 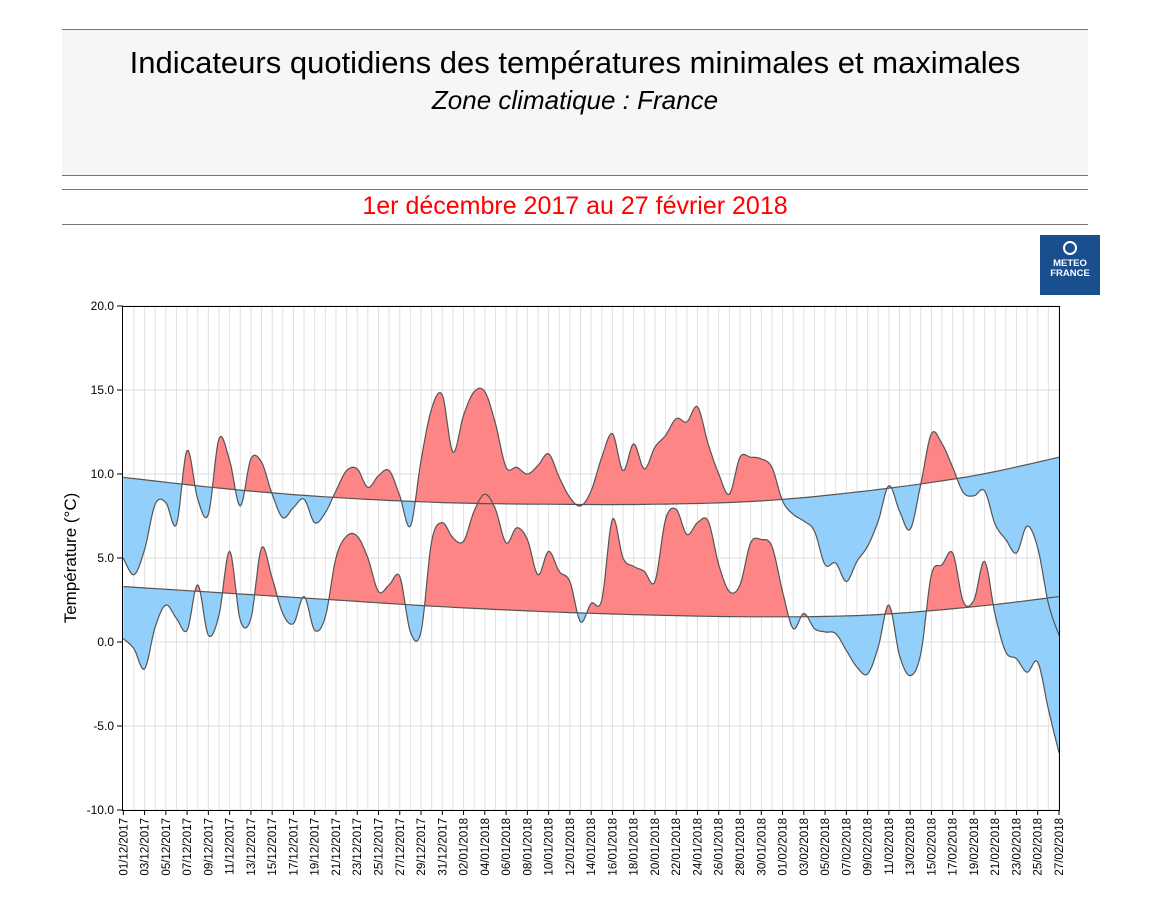 I want to click on y-tick-label: 0.0, so click(x=105, y=642).